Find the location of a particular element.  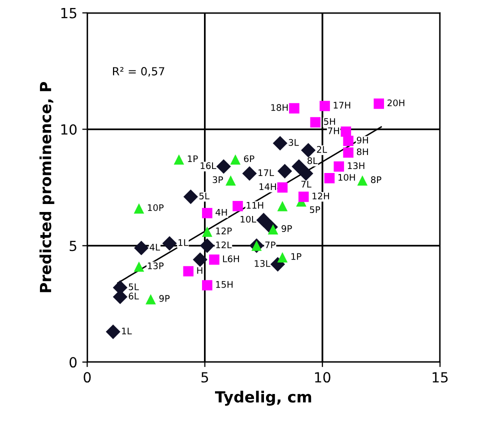

annotation: 5H is located at coordinates (330, 121).